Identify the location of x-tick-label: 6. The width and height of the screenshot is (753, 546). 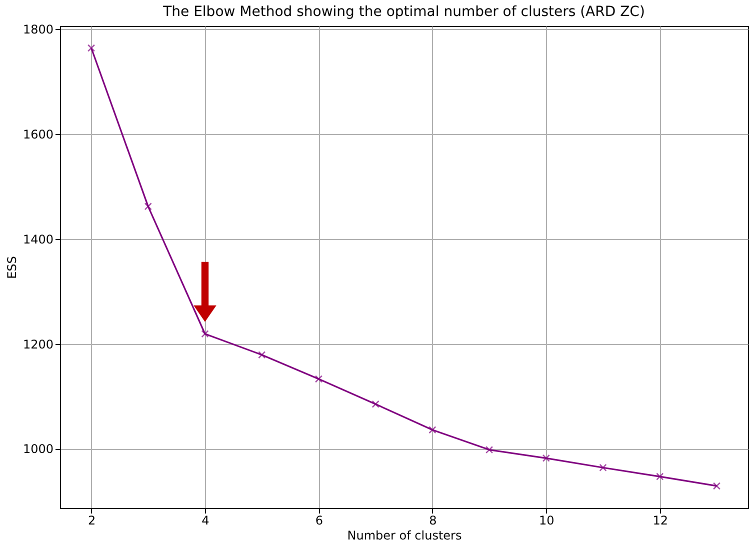
(319, 521).